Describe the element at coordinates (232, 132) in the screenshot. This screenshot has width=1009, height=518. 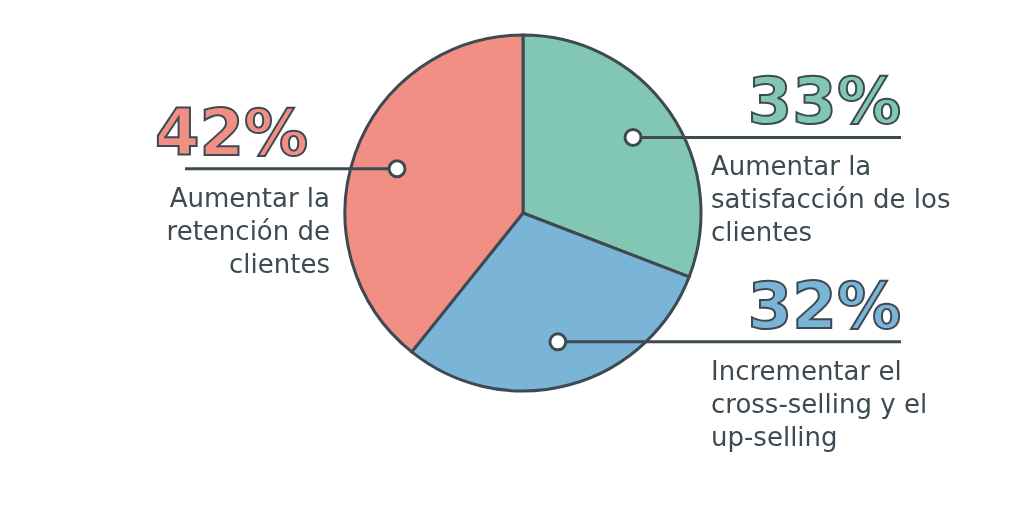
I see `data-label: 42%` at that location.